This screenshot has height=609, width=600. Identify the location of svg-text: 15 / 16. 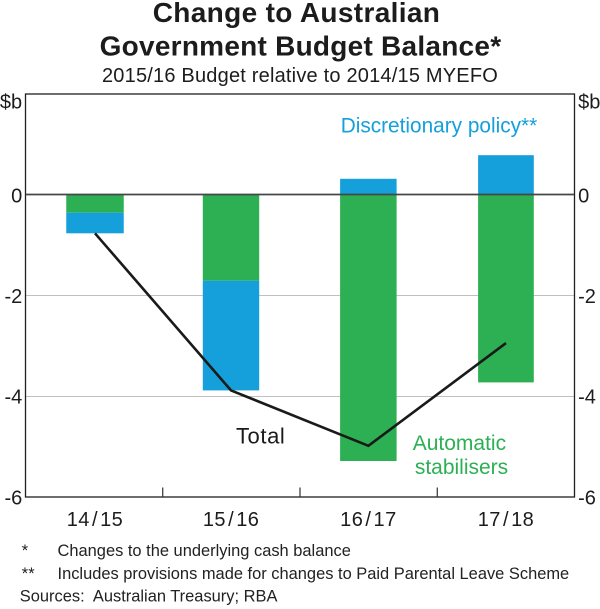
(231, 520).